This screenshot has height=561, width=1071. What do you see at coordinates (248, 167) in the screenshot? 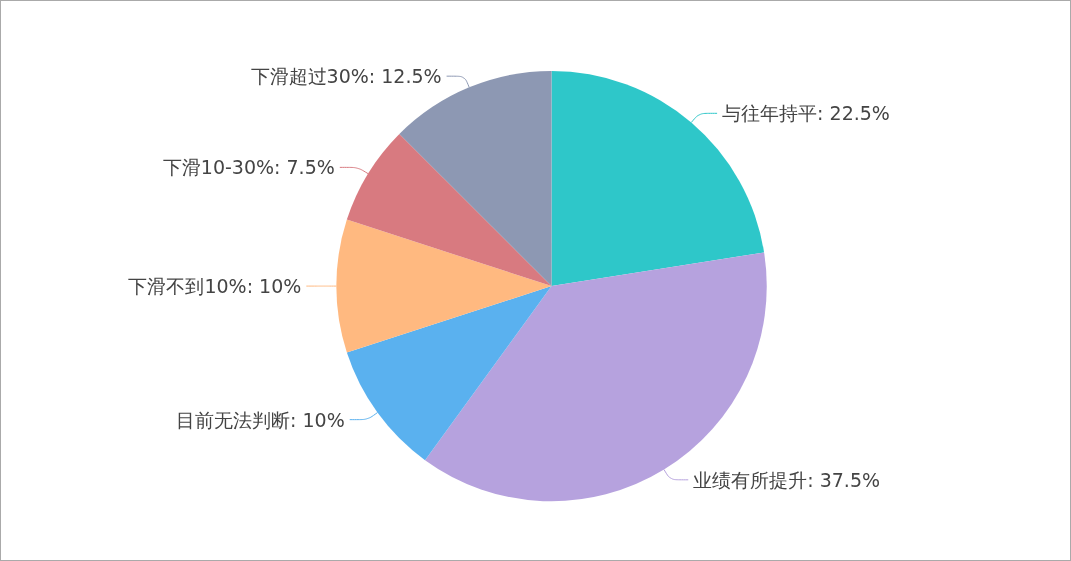
I see `slice-label: 下滑10-30%: 7.5%` at bounding box center [248, 167].